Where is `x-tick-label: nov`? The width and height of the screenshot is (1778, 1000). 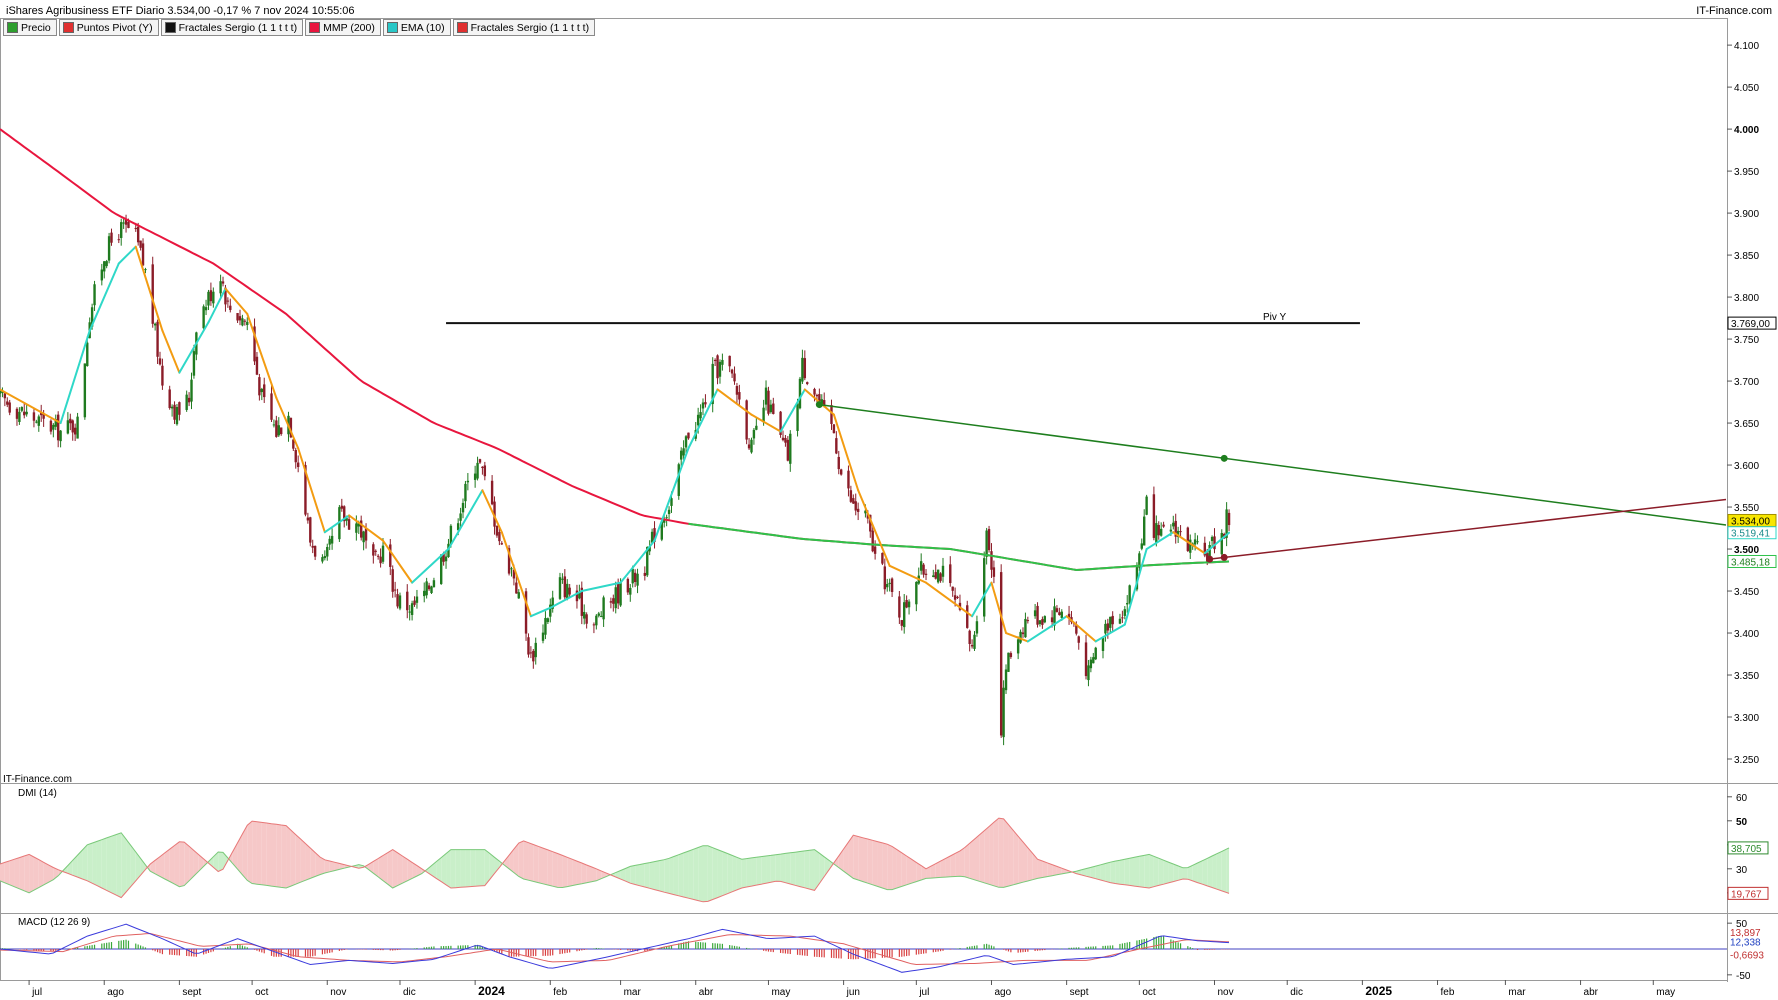
x-tick-label: nov is located at coordinates (1226, 992).